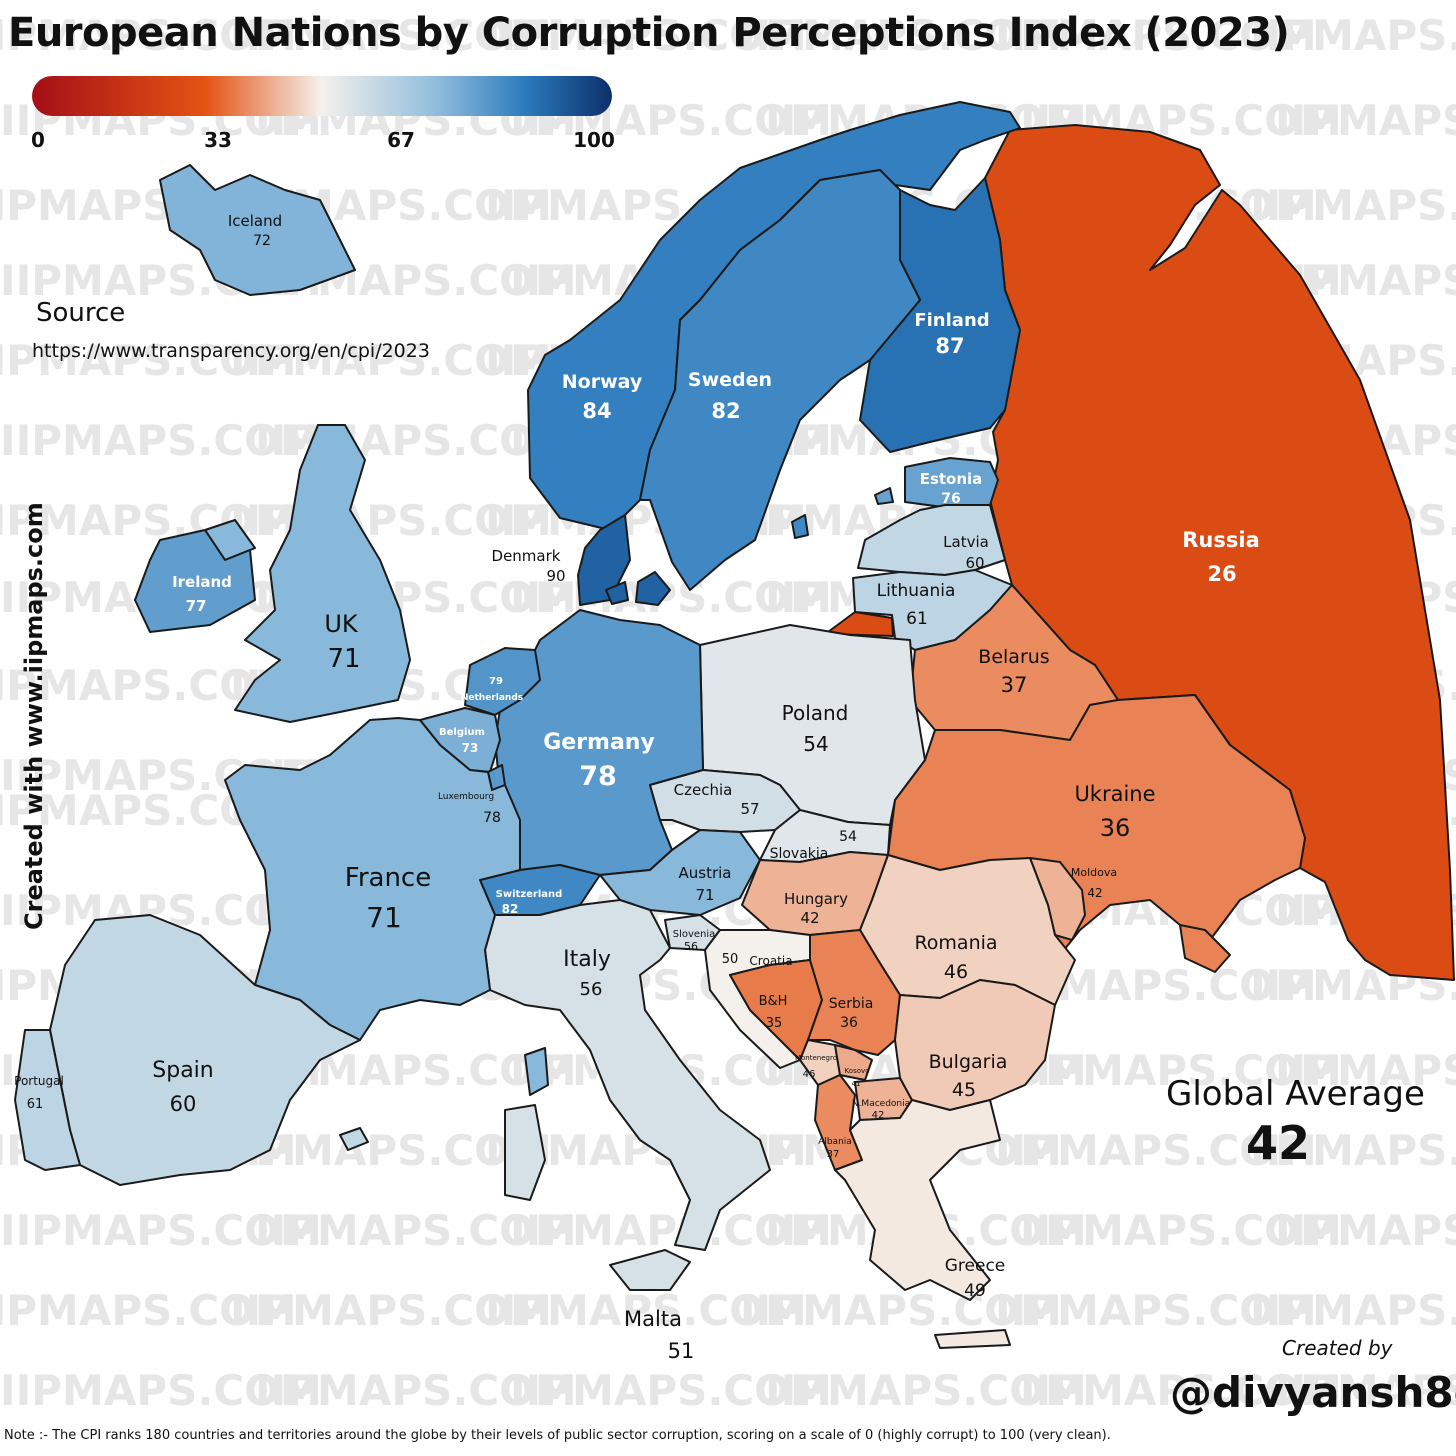 Image resolution: width=1456 pixels, height=1456 pixels. I want to click on region-france, so click(372, 879).